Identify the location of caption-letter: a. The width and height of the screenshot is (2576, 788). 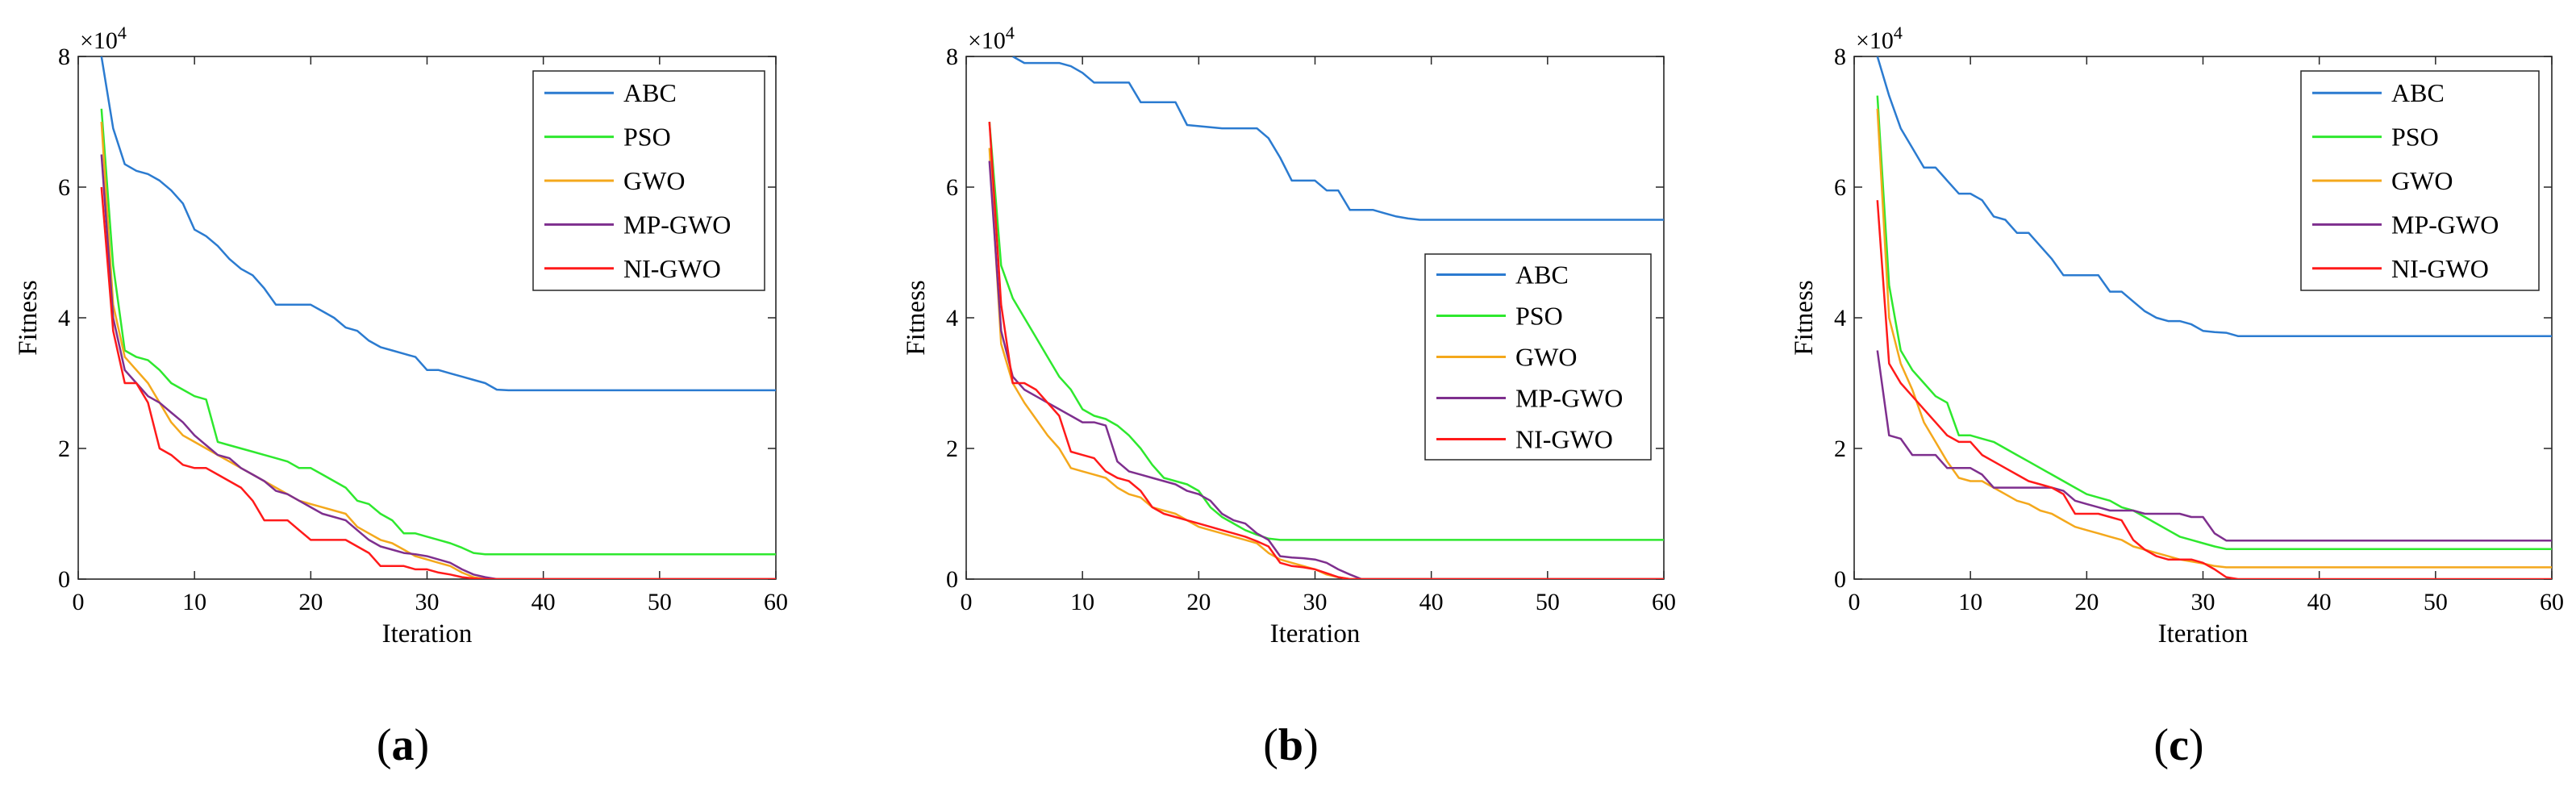
(403, 745).